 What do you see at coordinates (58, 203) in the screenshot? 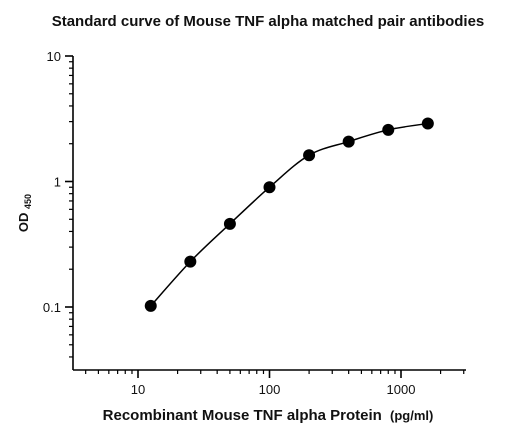
I see `y-axis-ticks: 0.1 1 10` at bounding box center [58, 203].